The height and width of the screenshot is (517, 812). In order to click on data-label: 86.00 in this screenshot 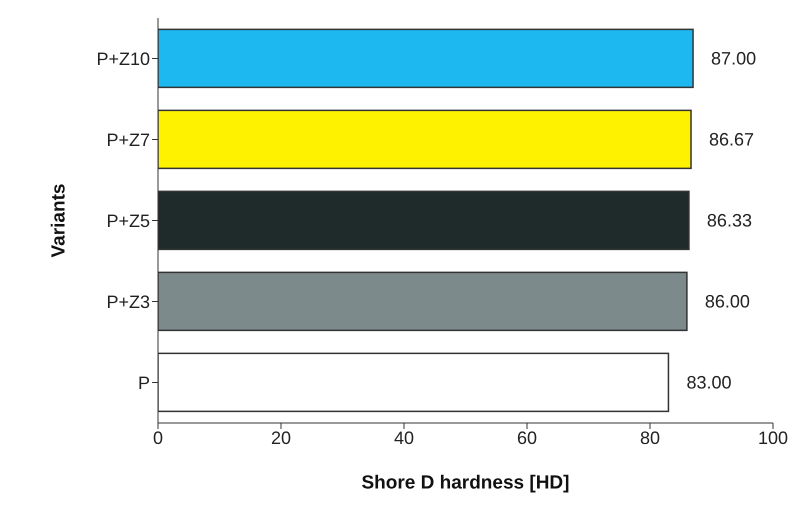, I will do `click(727, 301)`.